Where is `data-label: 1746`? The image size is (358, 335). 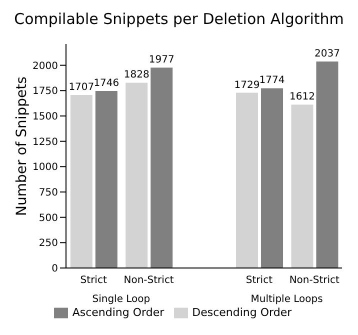
data-label: 1746 is located at coordinates (107, 84).